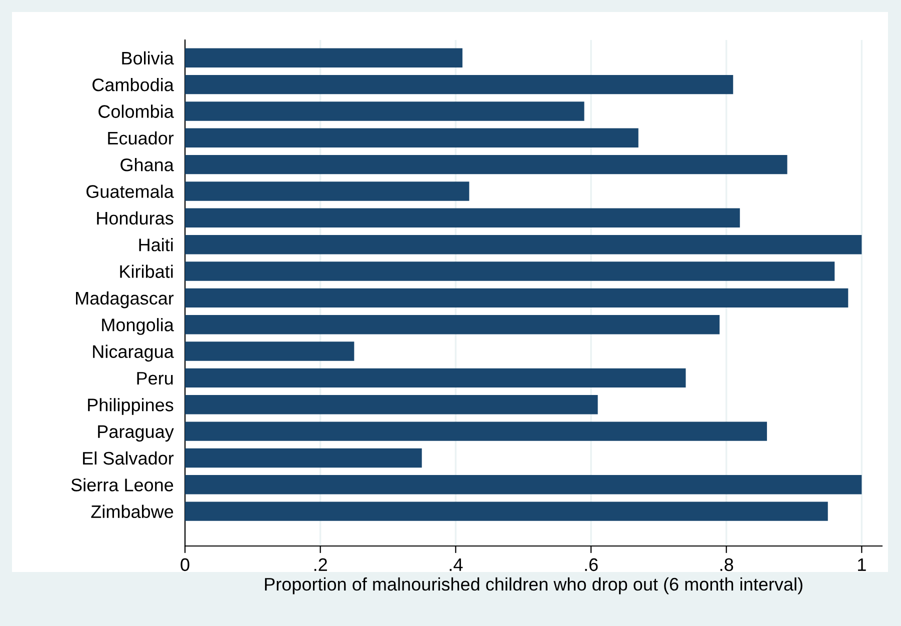 The image size is (901, 626). I want to click on y-tick-label: Zimbabwe, so click(132, 511).